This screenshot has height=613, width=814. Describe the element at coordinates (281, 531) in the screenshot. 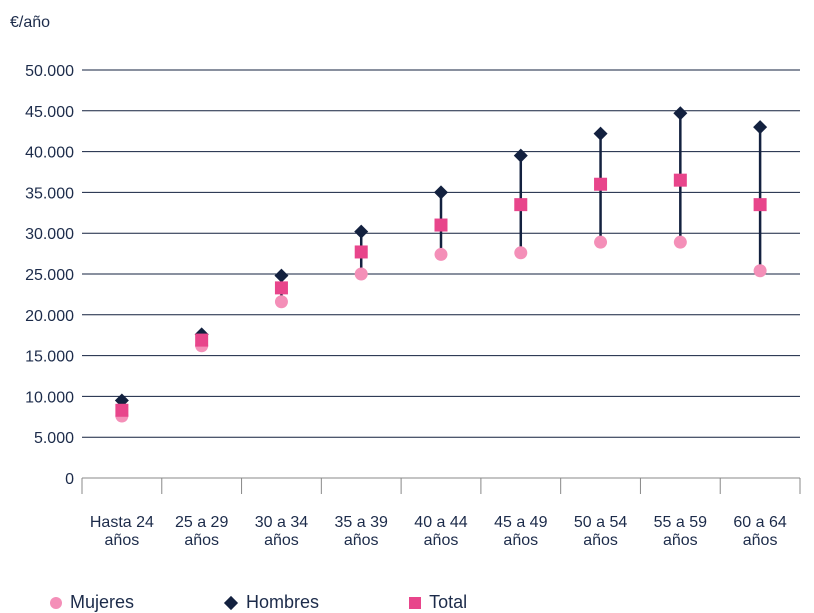

I see `x-tick-label: 30 a 34 años` at that location.